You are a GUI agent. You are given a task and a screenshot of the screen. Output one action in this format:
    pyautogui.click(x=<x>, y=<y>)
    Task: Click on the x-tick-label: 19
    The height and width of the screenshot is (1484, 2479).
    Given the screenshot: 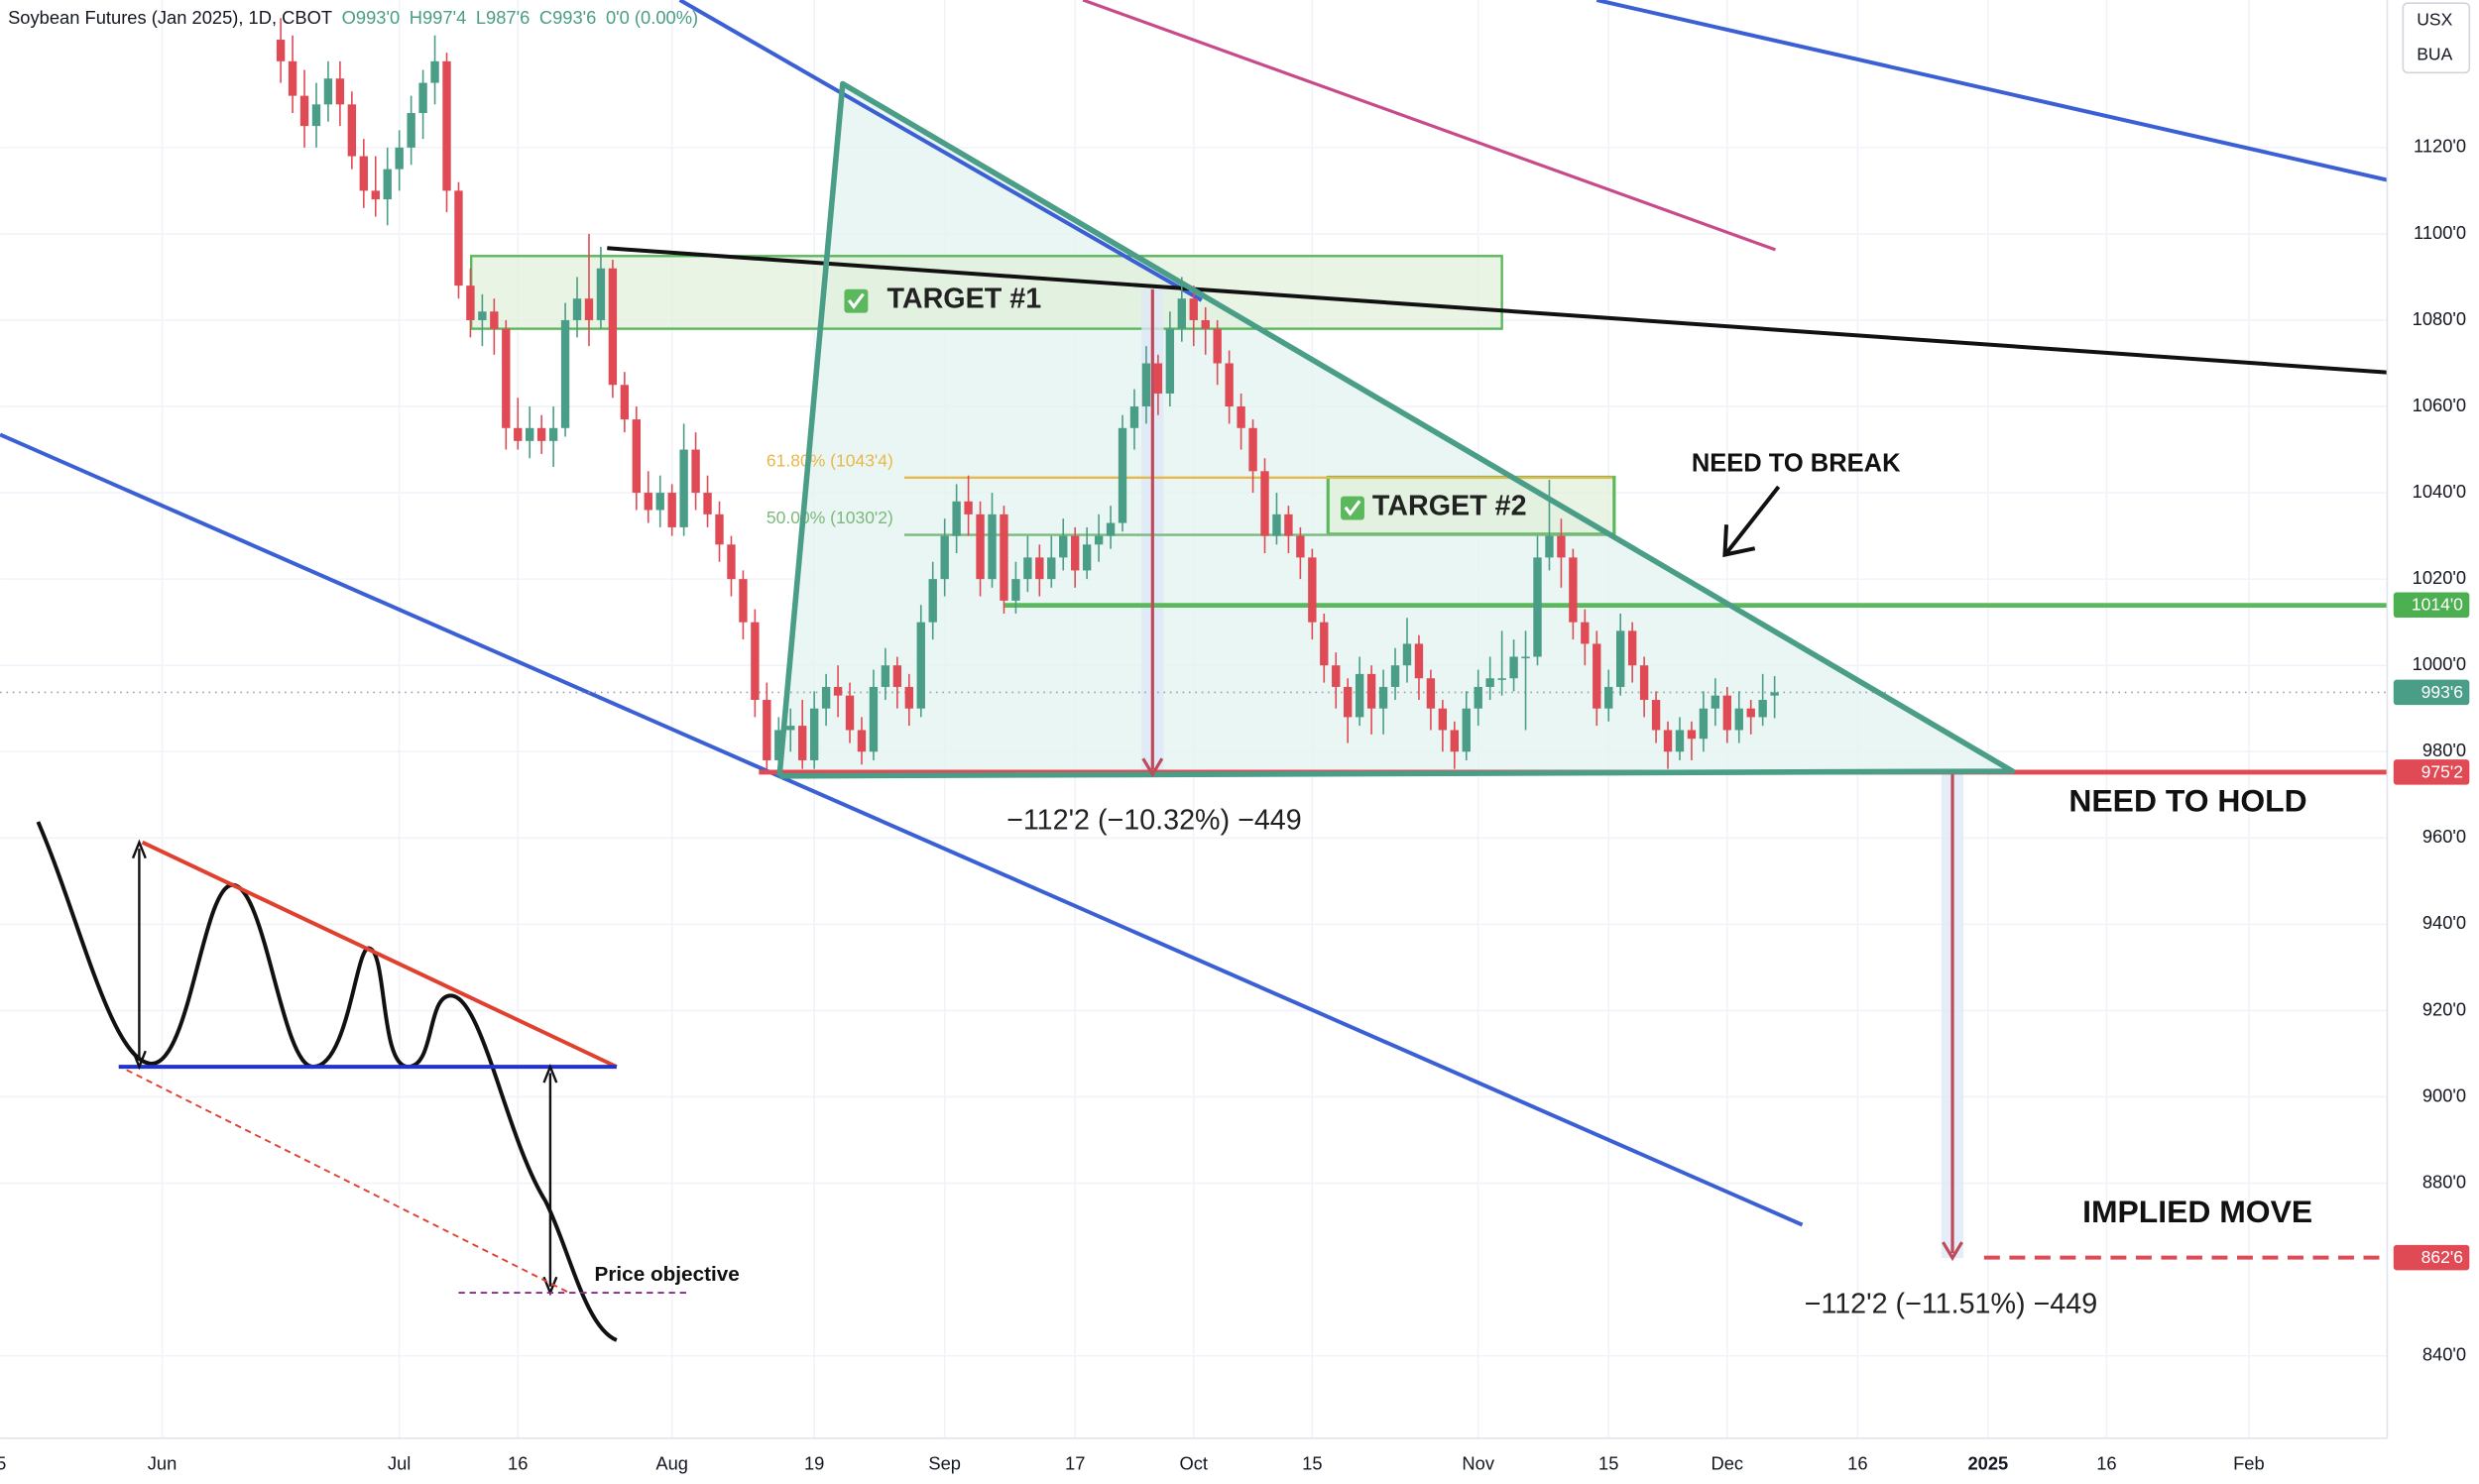 What is the action you would take?
    pyautogui.click(x=814, y=1463)
    